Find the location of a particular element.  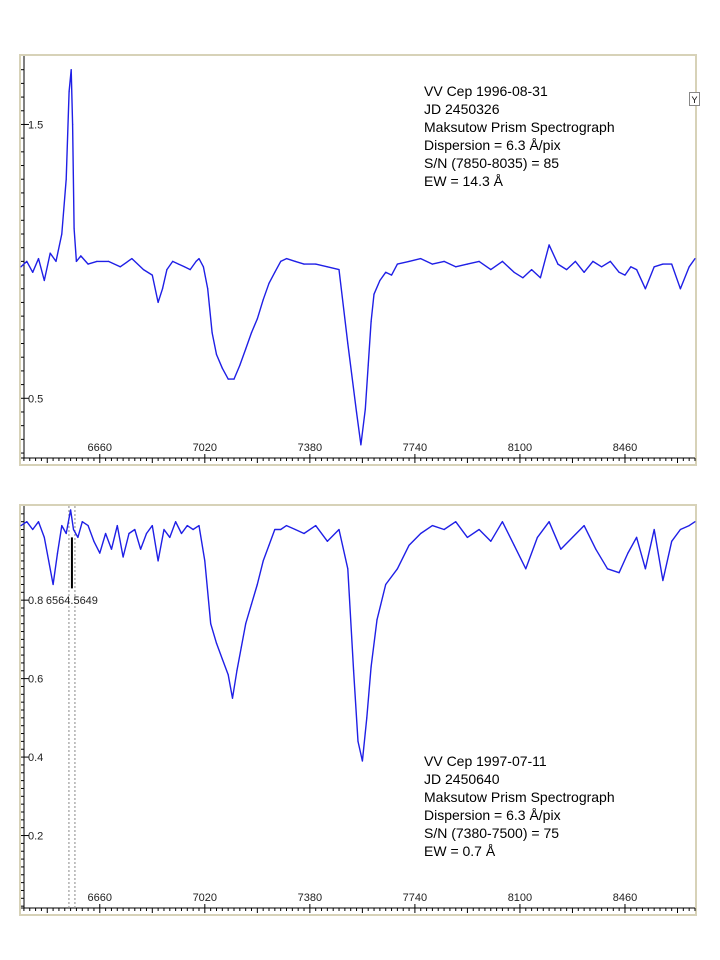

annotation-1997-line: JD 2450640 is located at coordinates (462, 779).